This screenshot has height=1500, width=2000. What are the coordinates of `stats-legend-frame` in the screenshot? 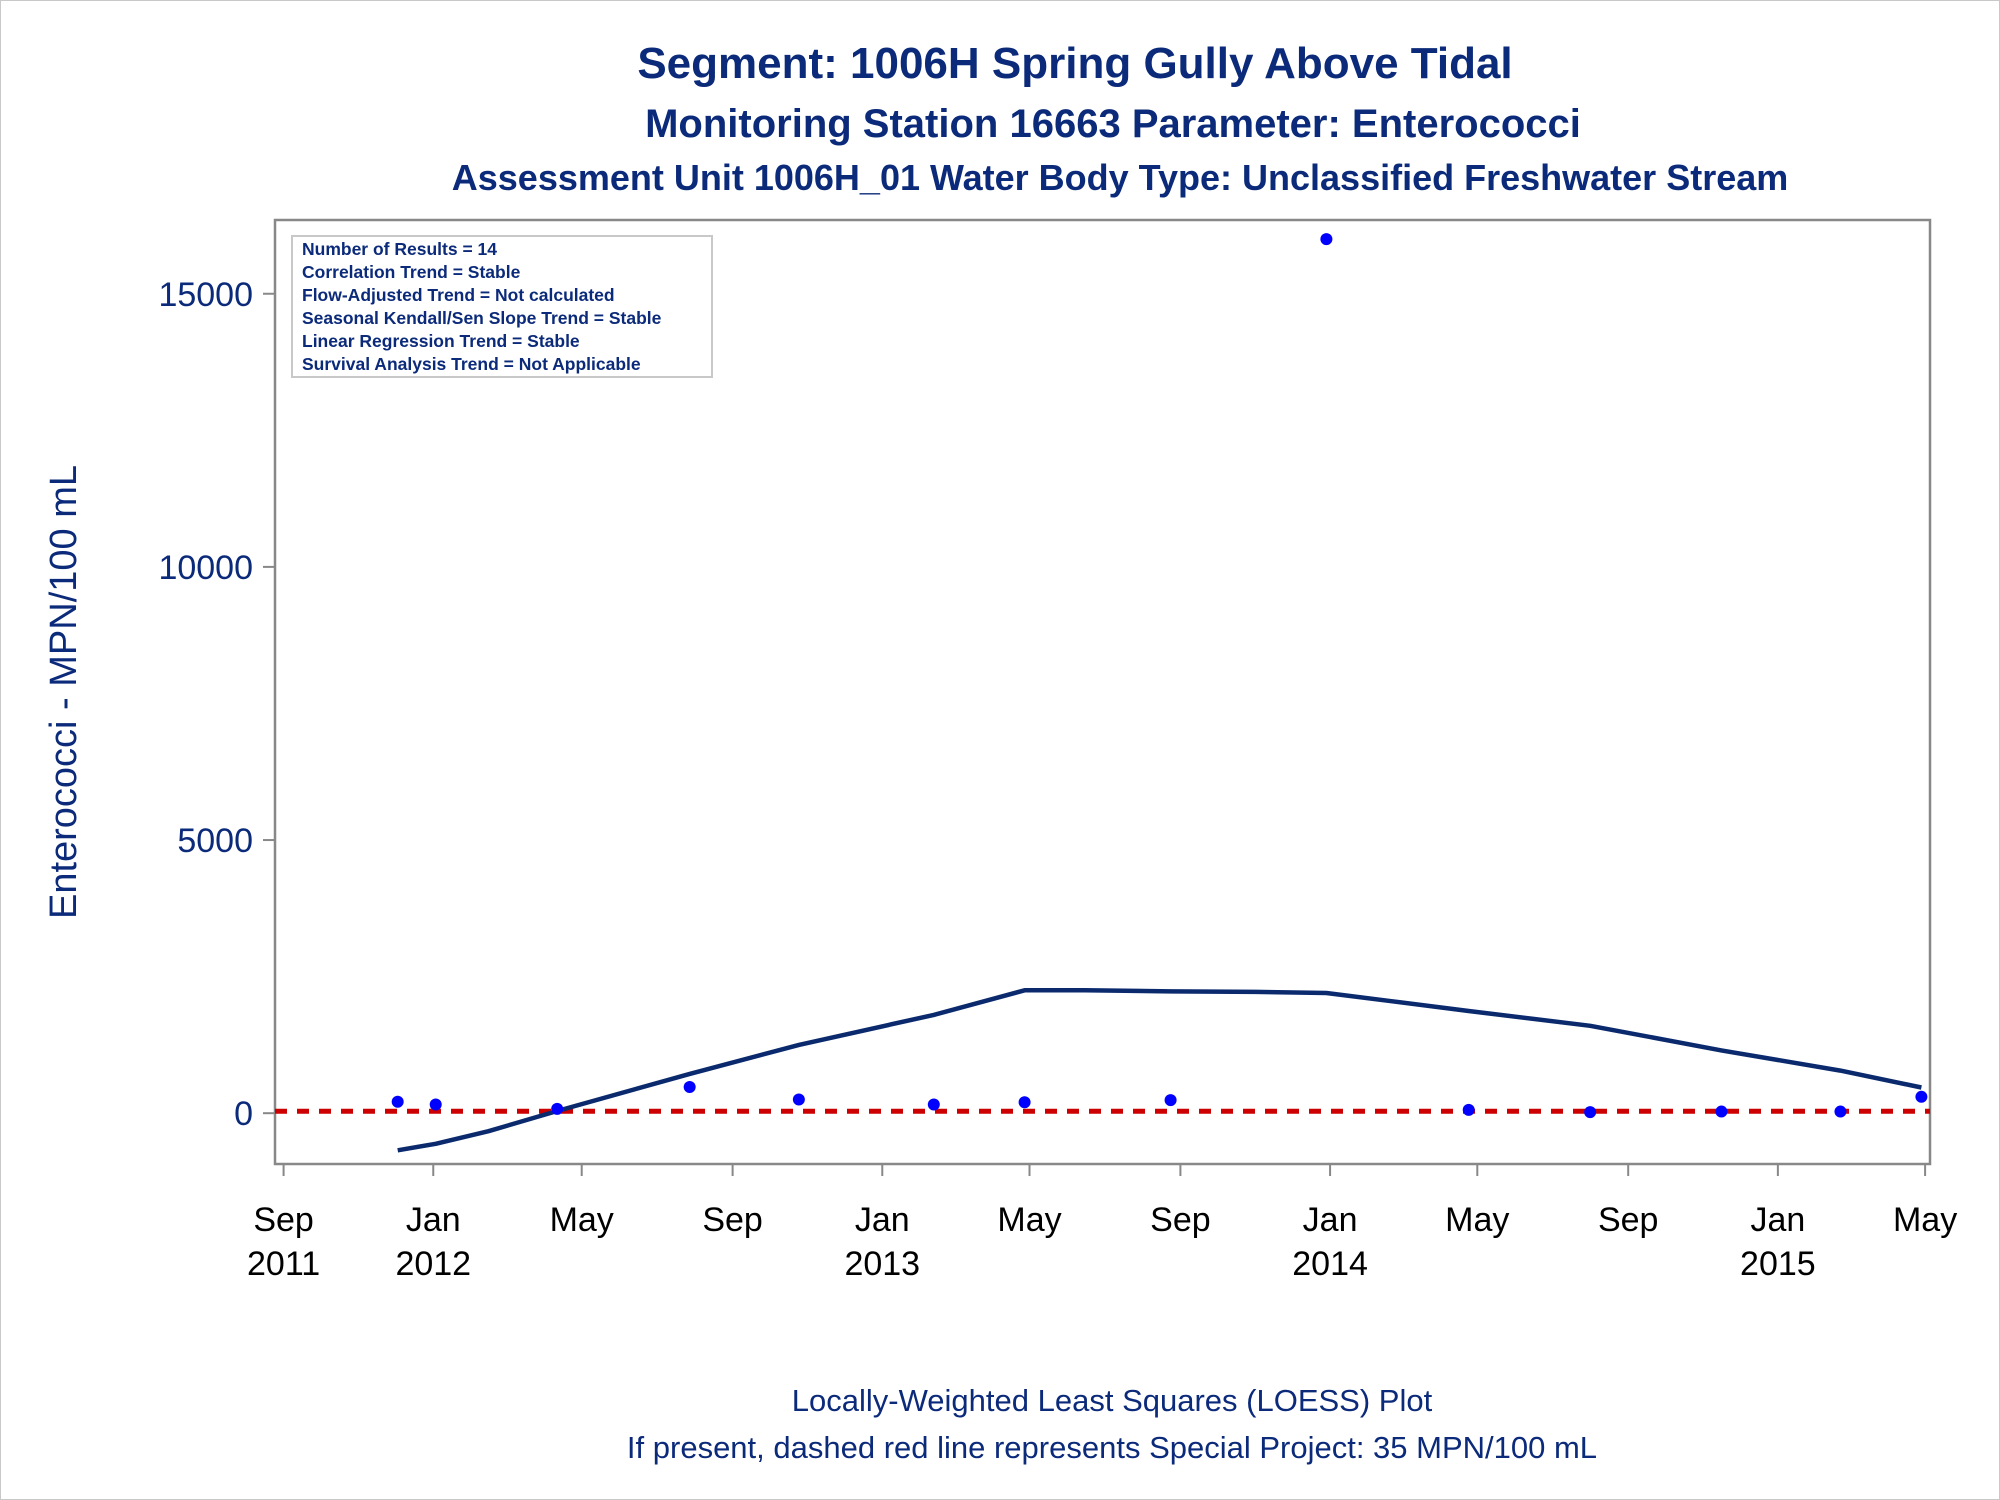 It's located at (502, 306).